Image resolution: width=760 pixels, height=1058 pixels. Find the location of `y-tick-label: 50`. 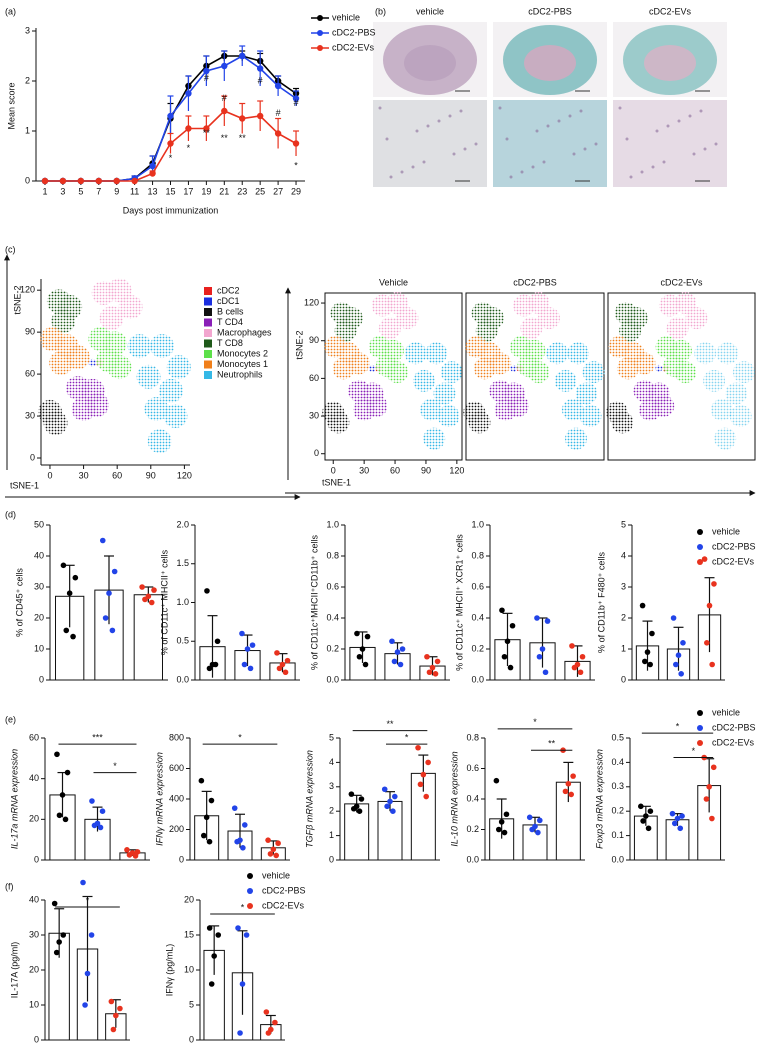

y-tick-label: 50 is located at coordinates (39, 524).